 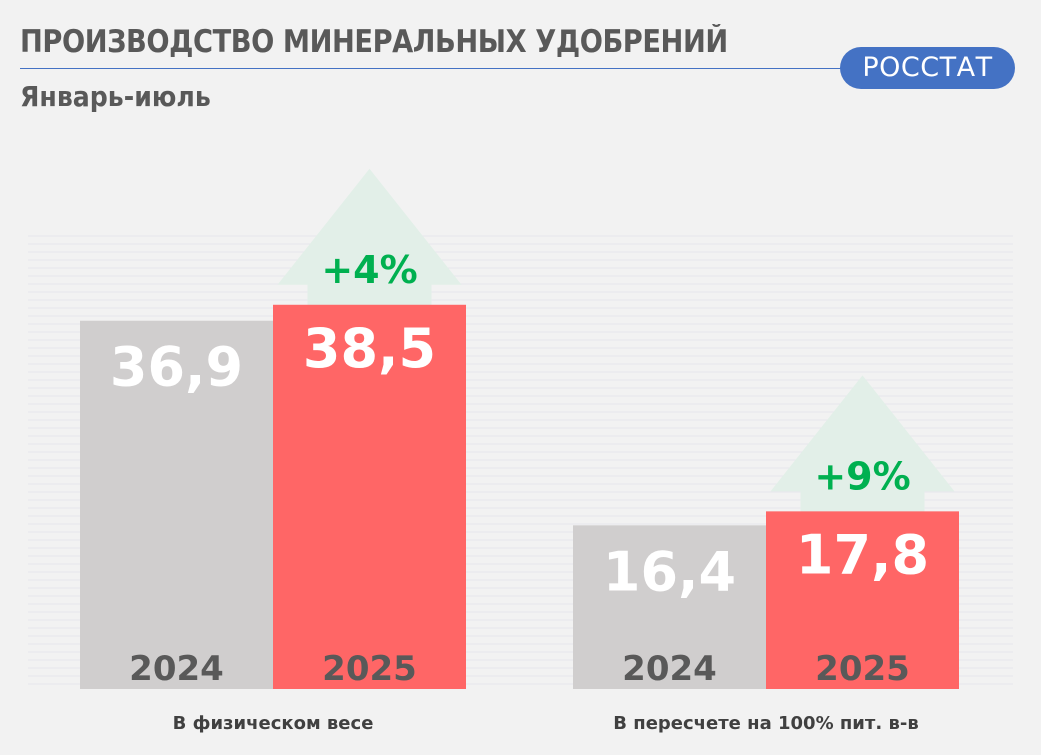 What do you see at coordinates (273, 723) in the screenshot?
I see `category-label: В физическом весе` at bounding box center [273, 723].